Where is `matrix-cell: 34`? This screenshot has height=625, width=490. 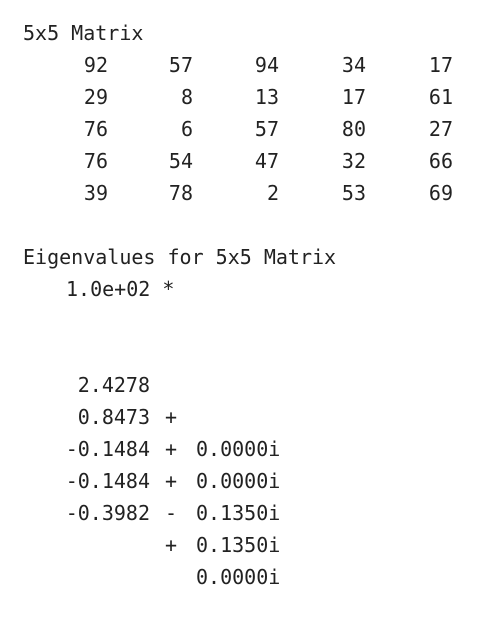
matrix-cell: 34 is located at coordinates (353, 65).